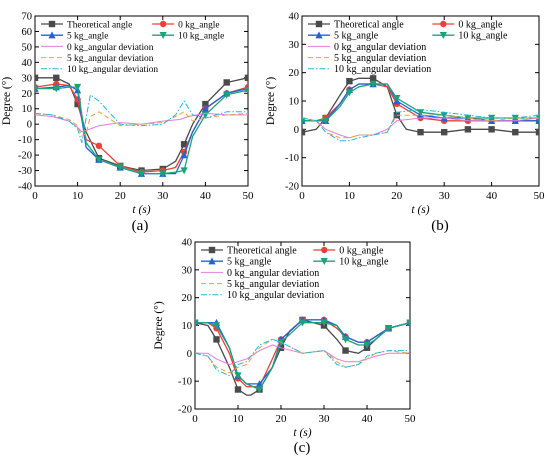 This screenshot has height=463, width=550. I want to click on series-line-kg0, so click(141, 128).